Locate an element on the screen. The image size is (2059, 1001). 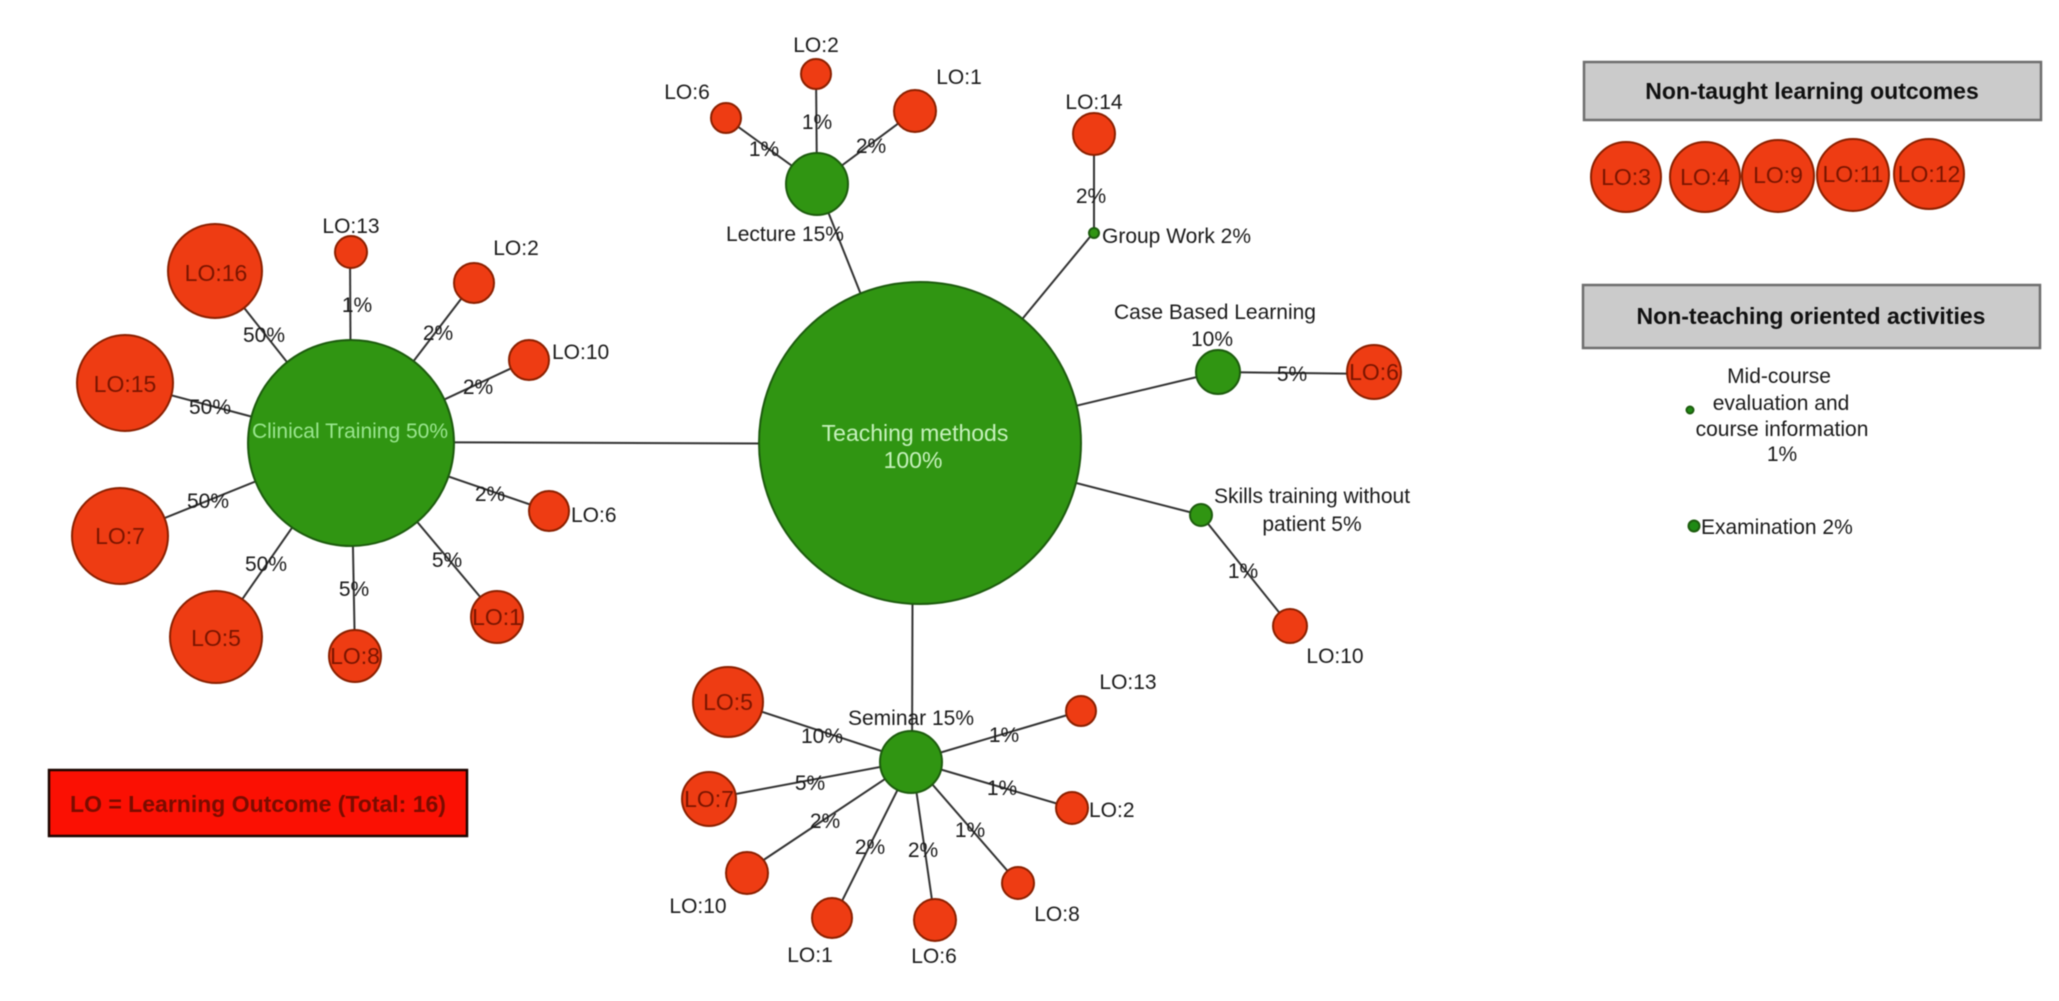
svg-text: evaluation and is located at coordinates (1781, 403).